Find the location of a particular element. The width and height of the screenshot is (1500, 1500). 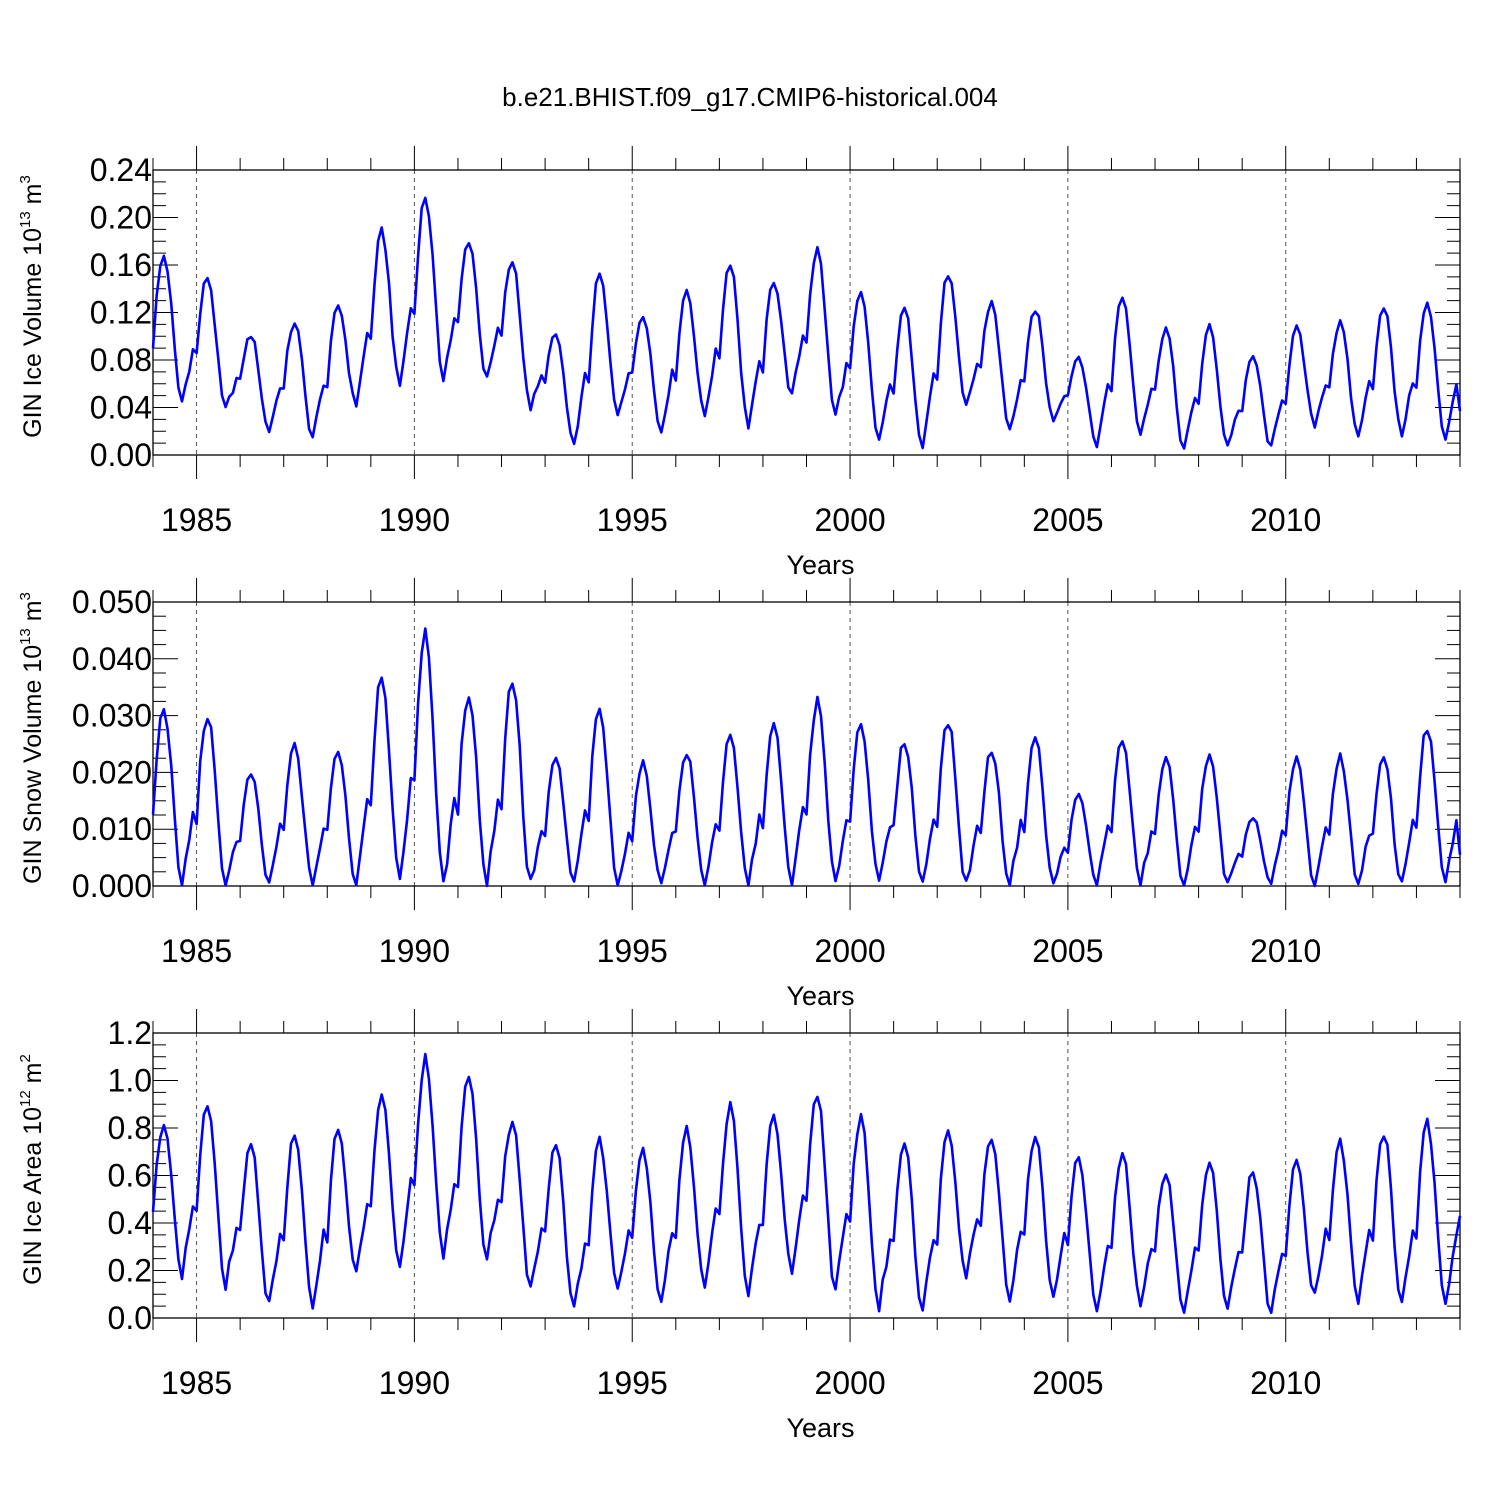

y-tick-label: 0.010 is located at coordinates (112, 829).